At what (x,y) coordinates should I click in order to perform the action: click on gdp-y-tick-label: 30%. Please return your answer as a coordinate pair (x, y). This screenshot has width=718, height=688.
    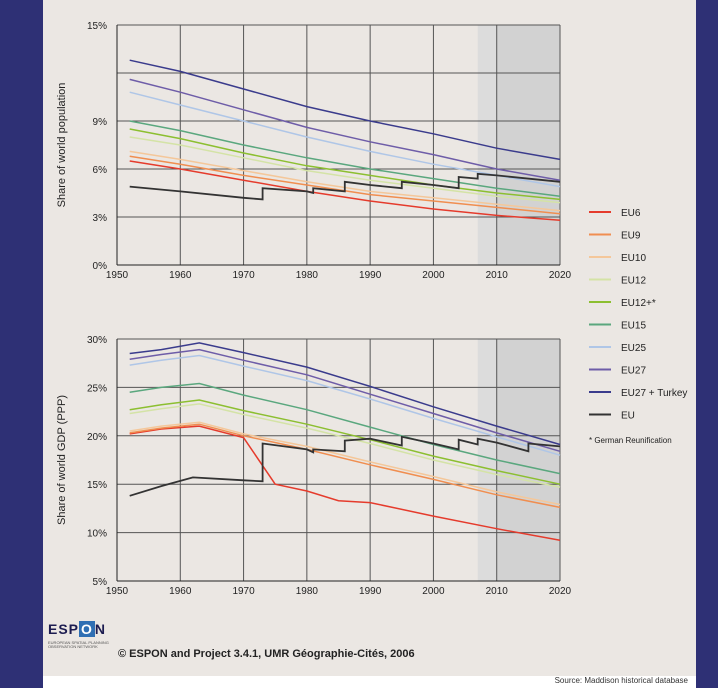
    Looking at the image, I should click on (97, 340).